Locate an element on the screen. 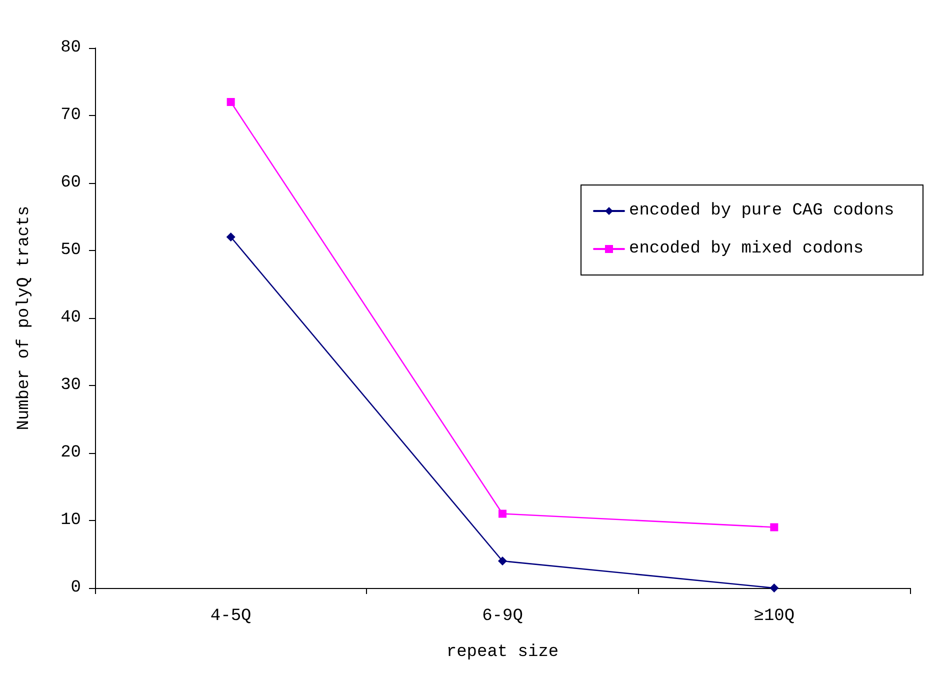 The image size is (925, 680). y-tick-label: 30 is located at coordinates (70, 385).